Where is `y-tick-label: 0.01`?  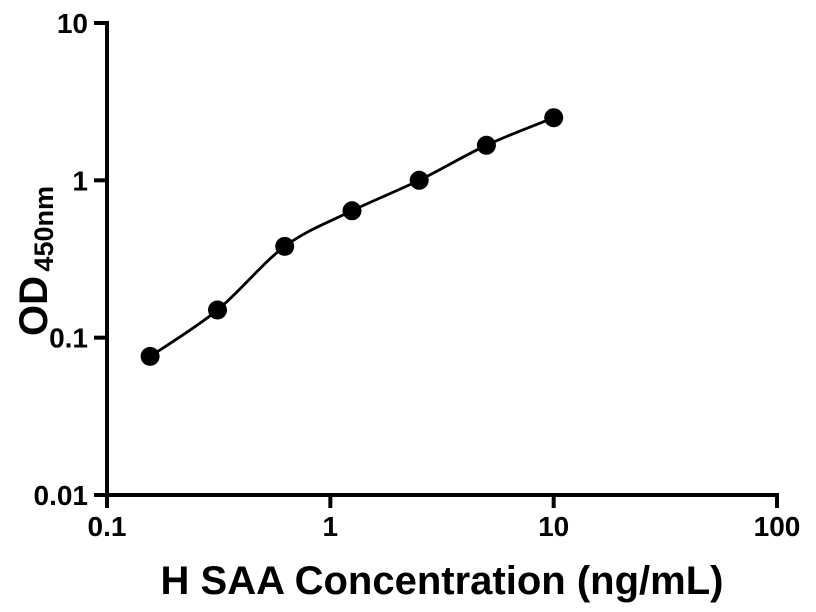
y-tick-label: 0.01 is located at coordinates (61, 495).